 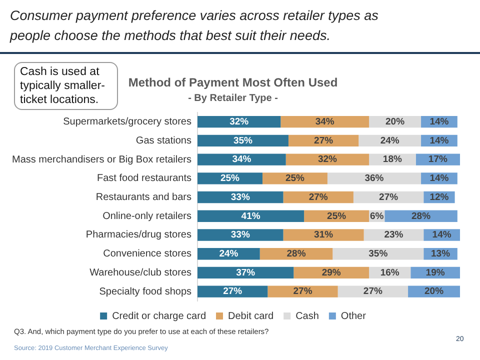 I want to click on data-label: 41%, so click(x=251, y=216).